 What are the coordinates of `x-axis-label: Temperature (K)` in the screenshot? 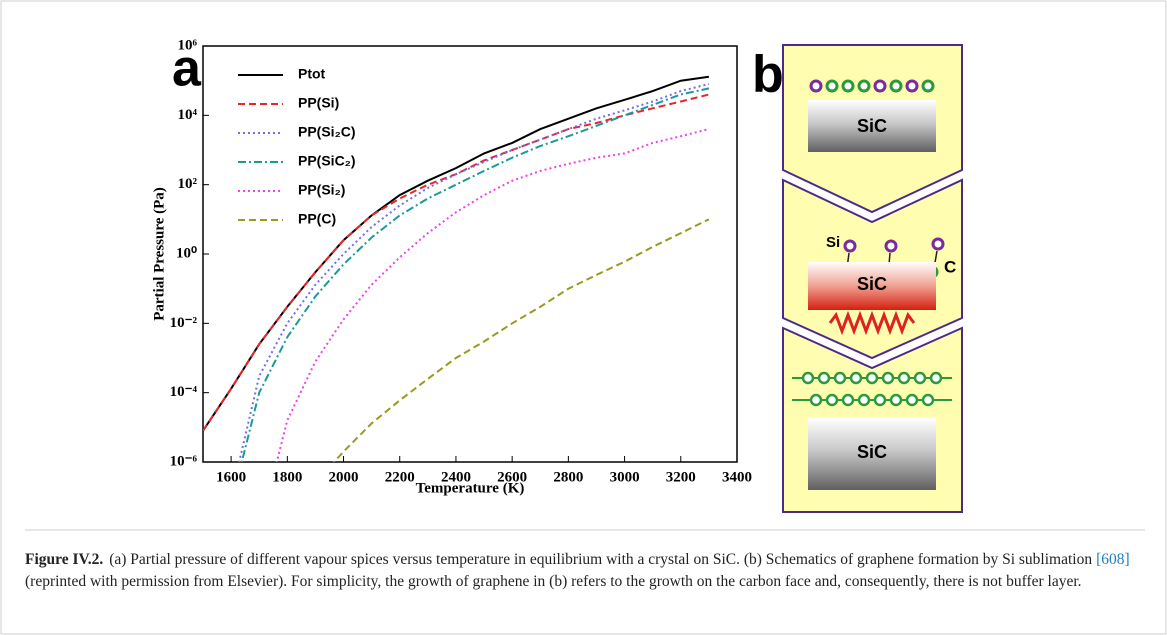 It's located at (470, 488).